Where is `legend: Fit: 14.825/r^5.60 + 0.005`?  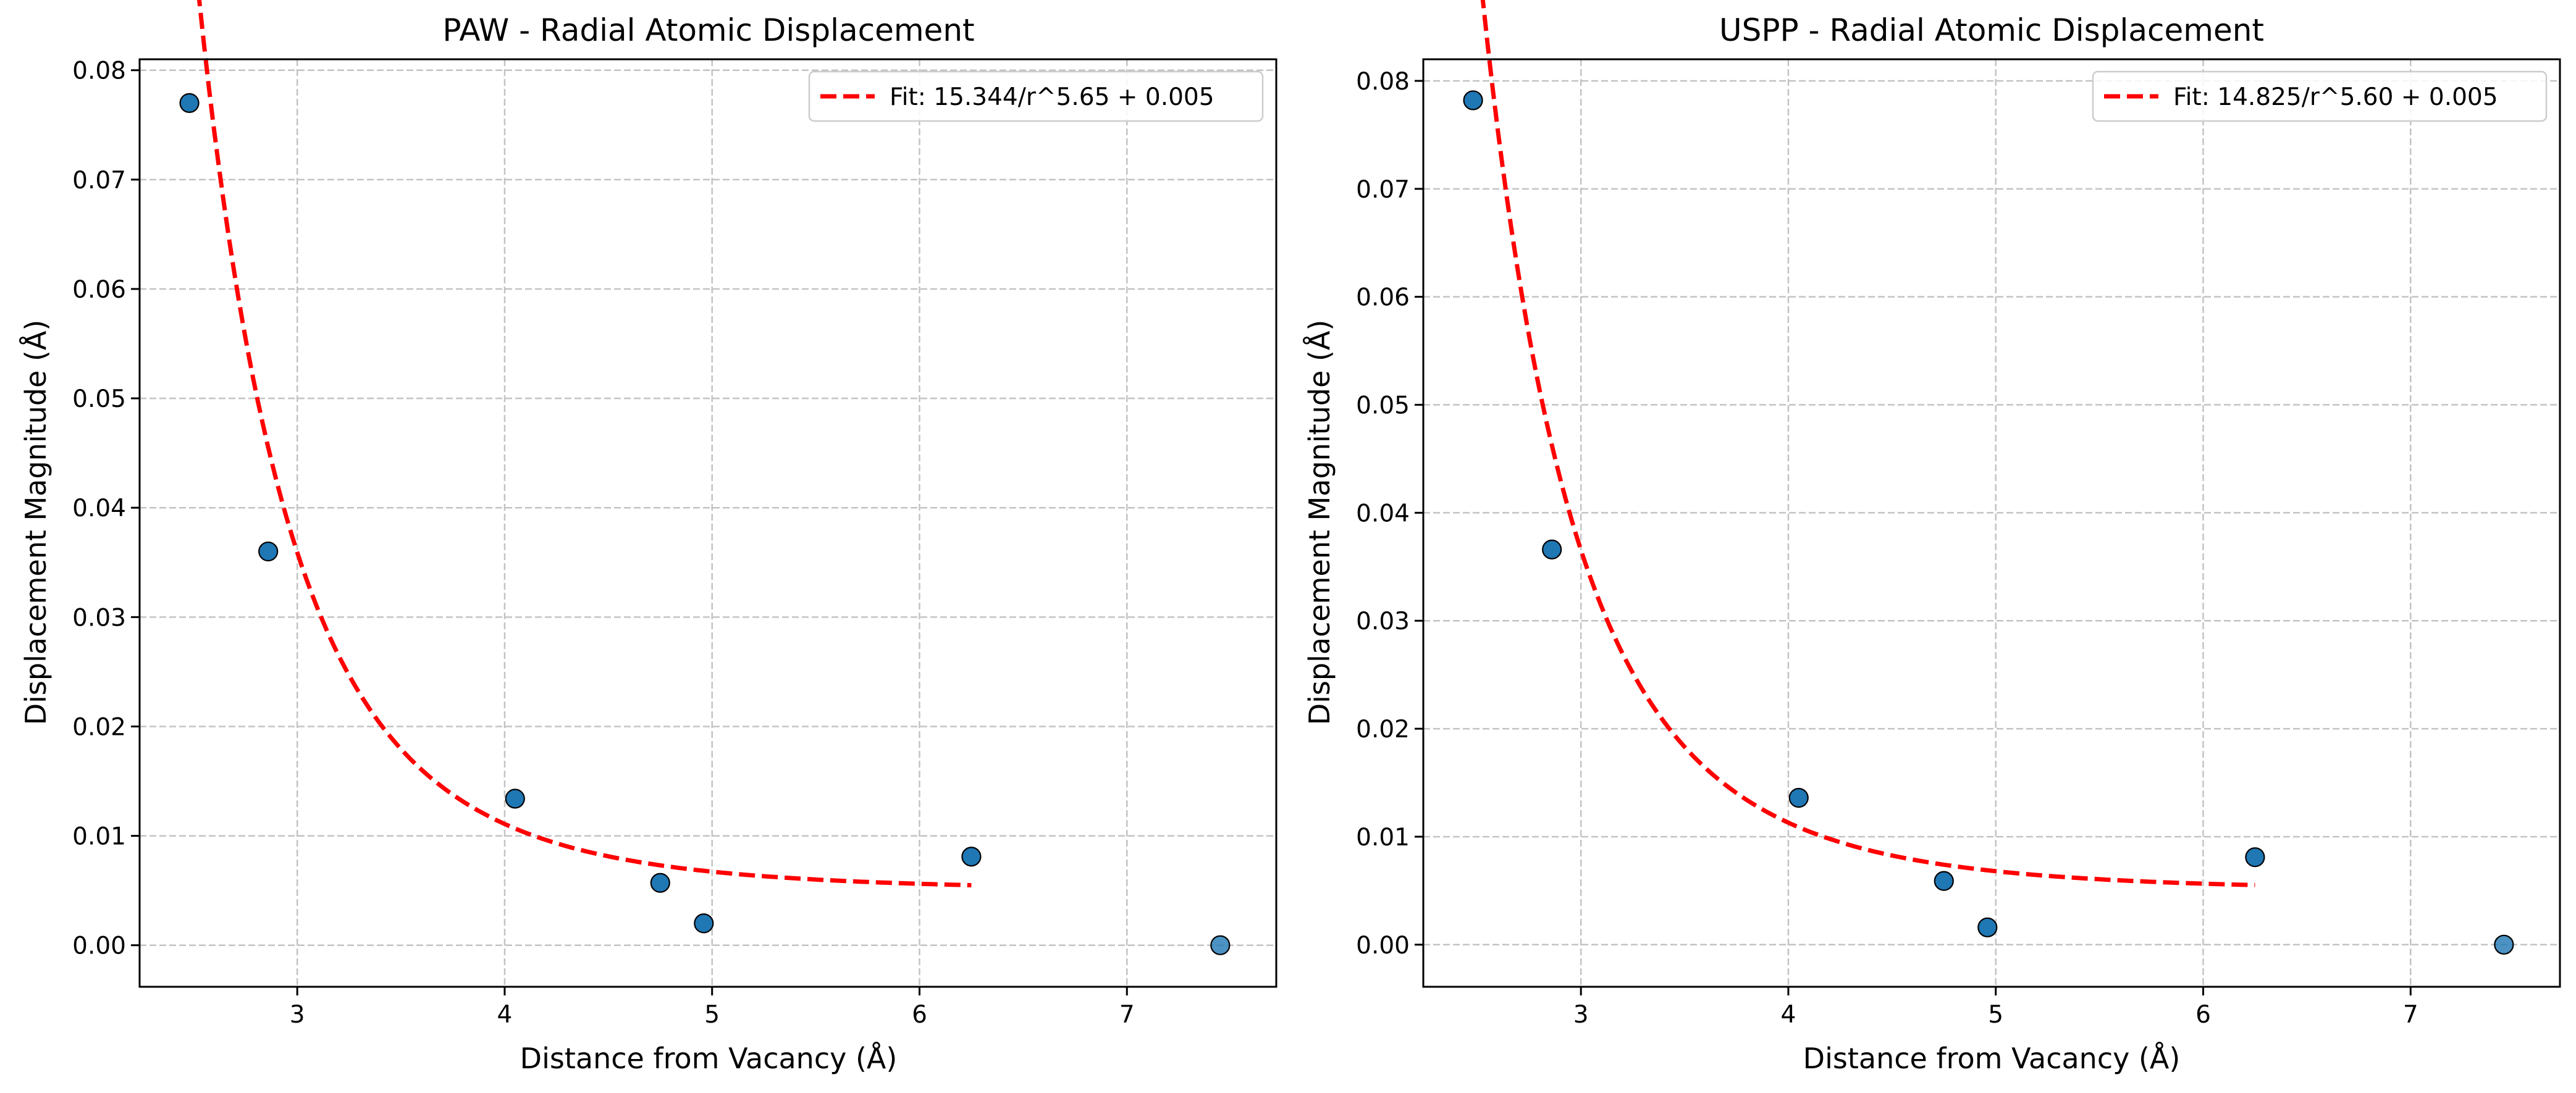
legend: Fit: 14.825/r^5.60 + 0.005 is located at coordinates (2320, 96).